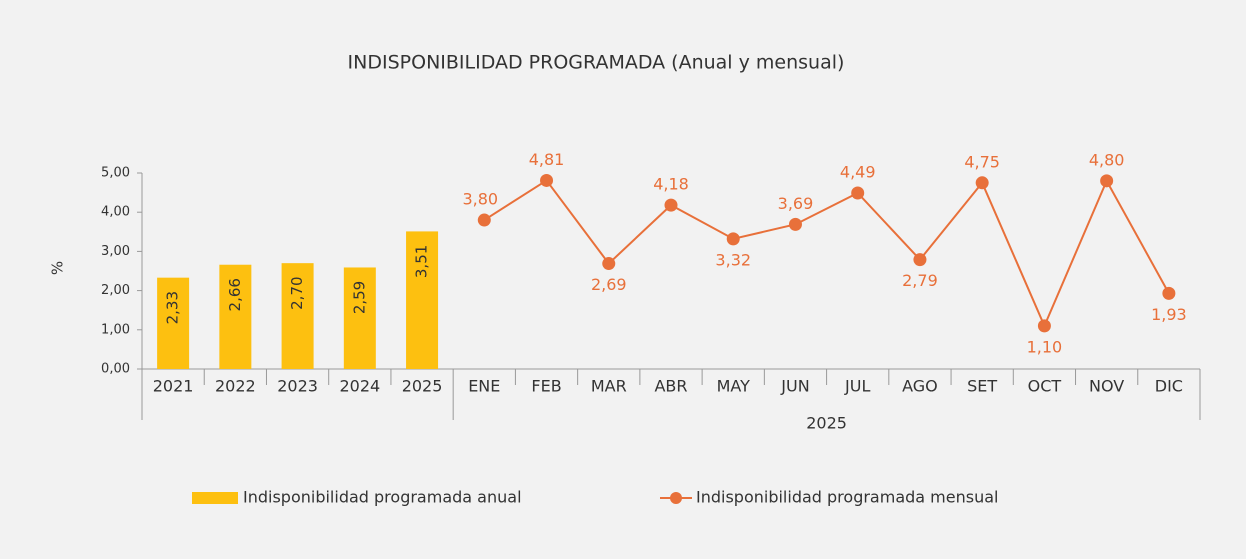 Image resolution: width=1246 pixels, height=559 pixels. What do you see at coordinates (115, 212) in the screenshot?
I see `y-tick-label: 4,00` at bounding box center [115, 212].